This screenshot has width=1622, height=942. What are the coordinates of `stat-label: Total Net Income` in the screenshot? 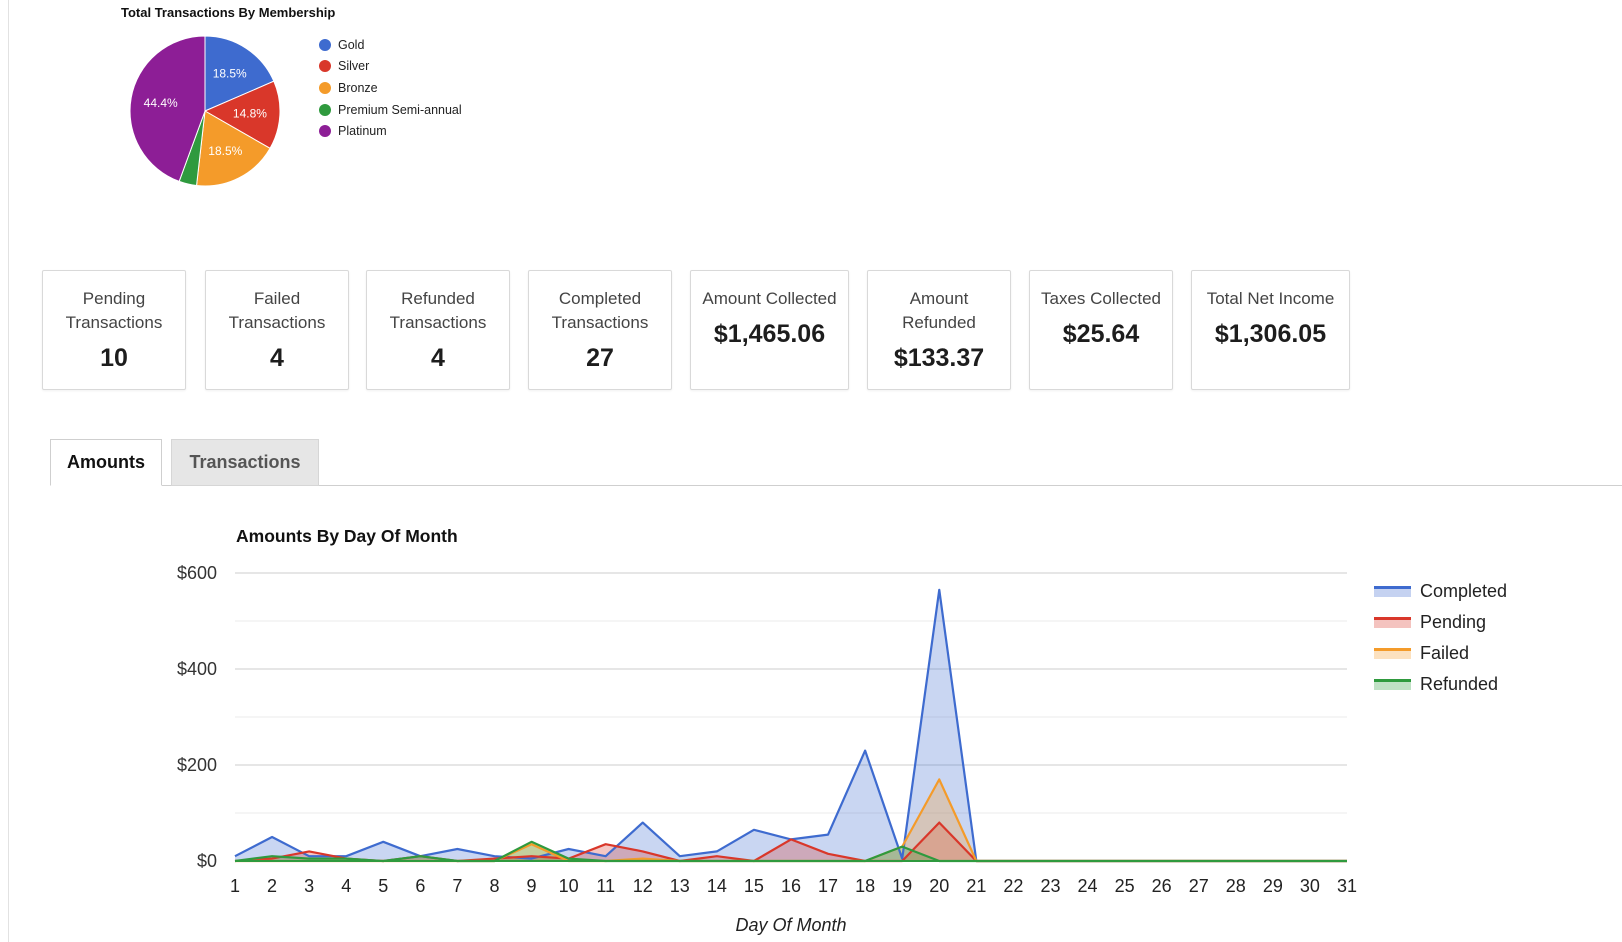 It's located at (1270, 298).